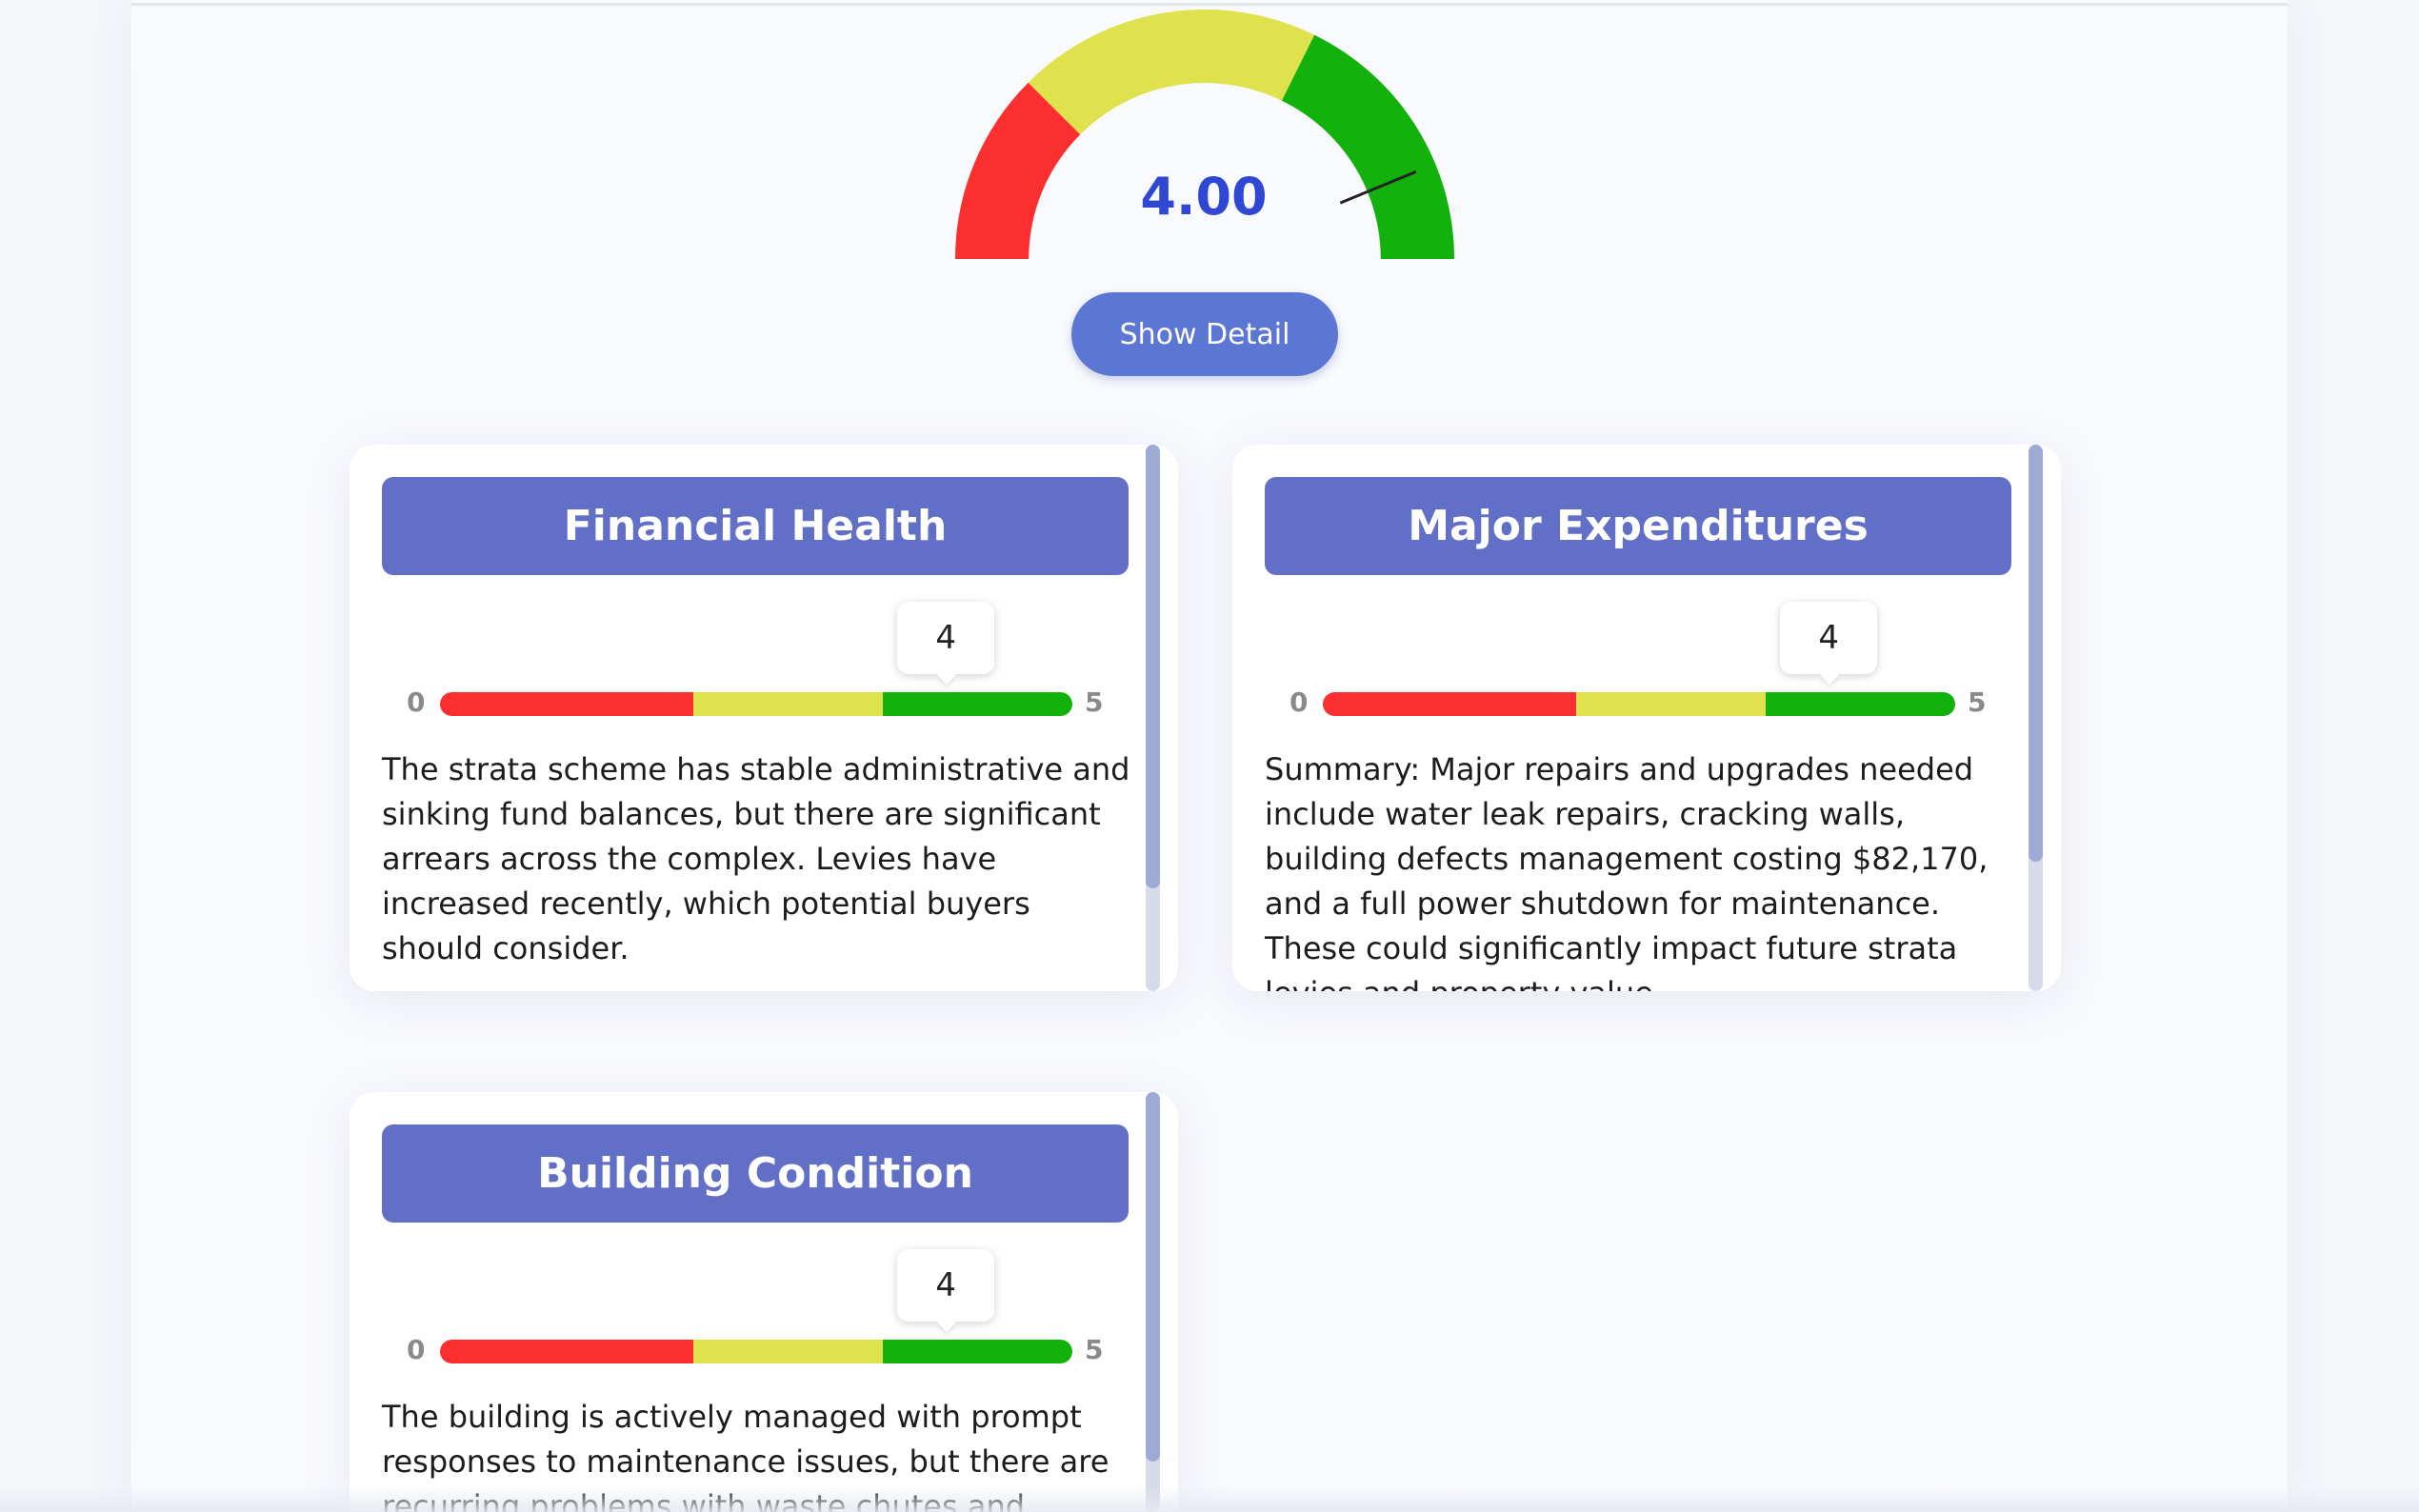 The image size is (2419, 1512). What do you see at coordinates (1367, 147) in the screenshot?
I see `gauge-segment-high` at bounding box center [1367, 147].